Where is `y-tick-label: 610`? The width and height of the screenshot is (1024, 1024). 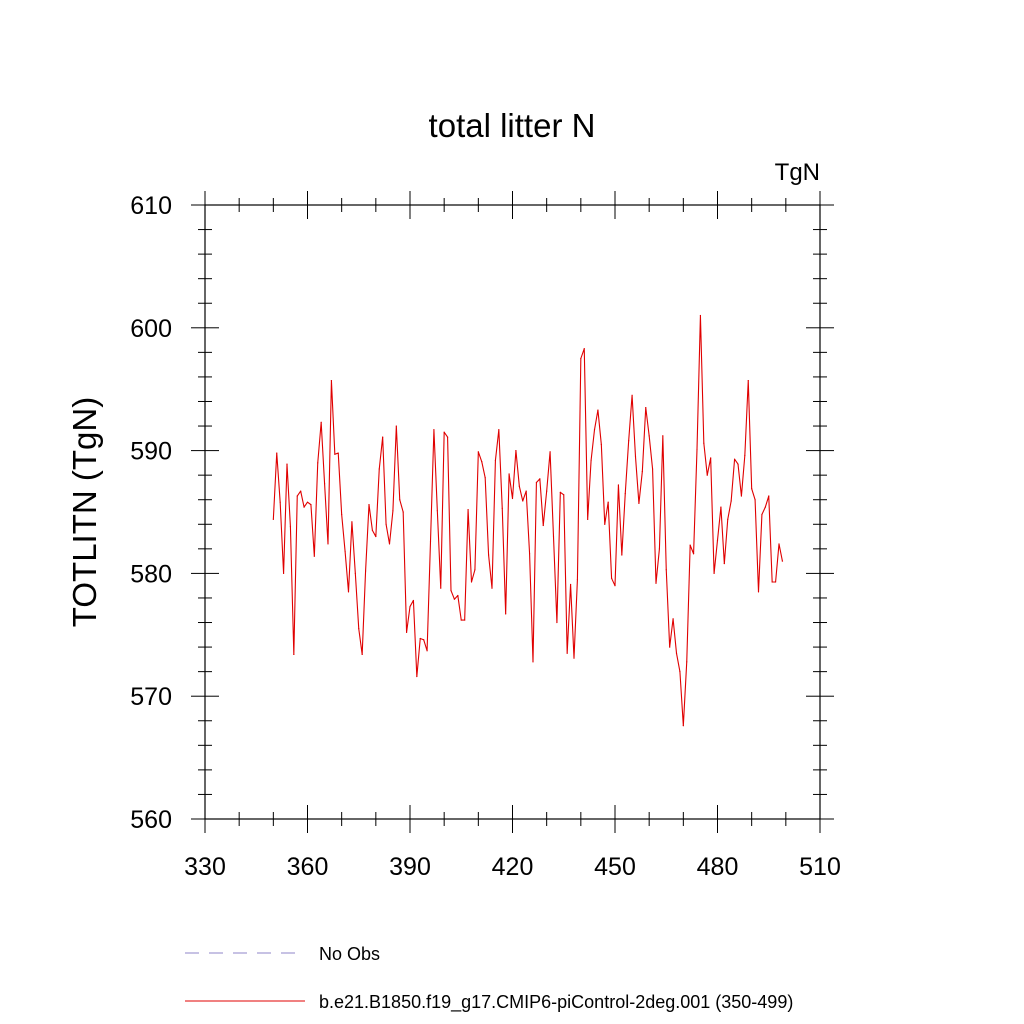 y-tick-label: 610 is located at coordinates (151, 206).